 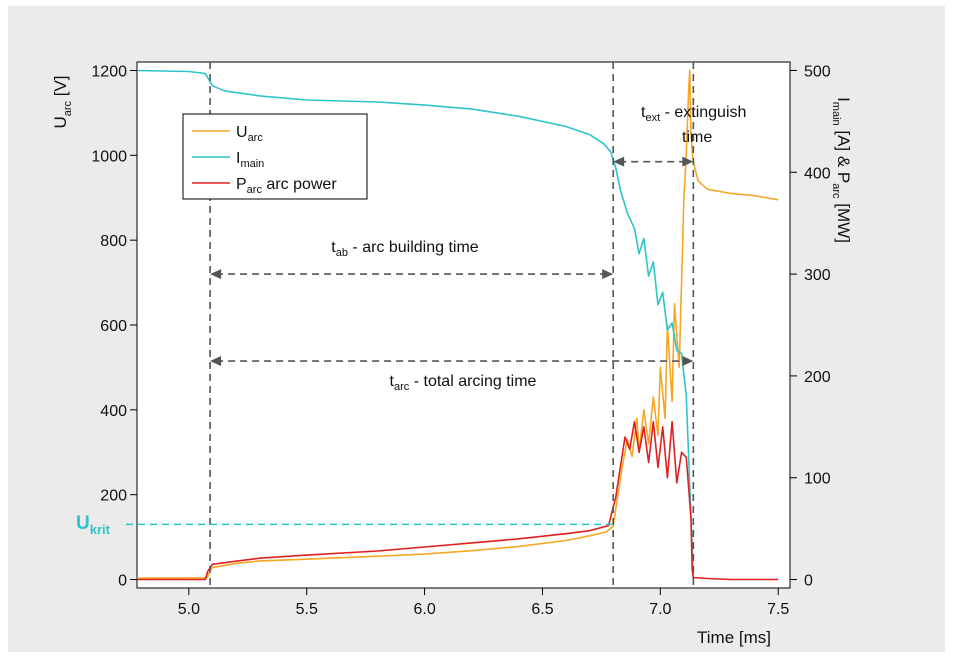 What do you see at coordinates (109, 156) in the screenshot?
I see `y-left-tick-label: 1000` at bounding box center [109, 156].